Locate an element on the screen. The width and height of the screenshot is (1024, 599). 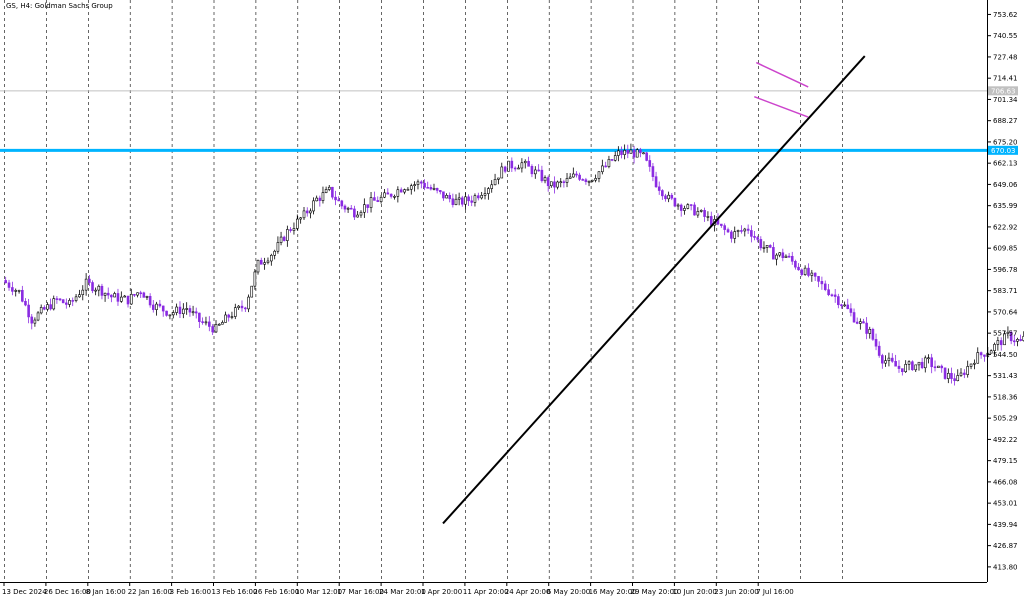
y-tick-label: 492.22 is located at coordinates (1005, 440).